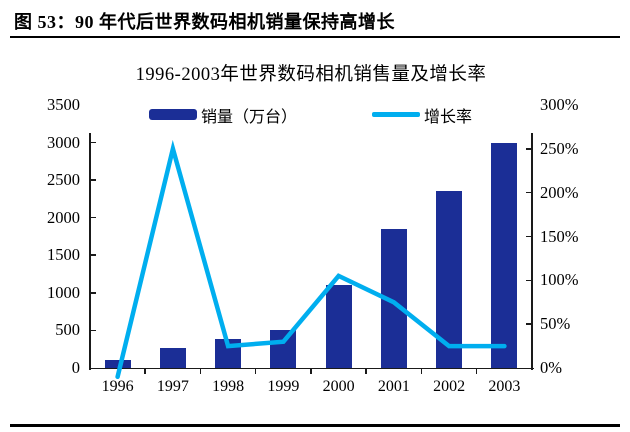 The image size is (630, 432). What do you see at coordinates (559, 280) in the screenshot?
I see `y-tick-label-right: 100%` at bounding box center [559, 280].